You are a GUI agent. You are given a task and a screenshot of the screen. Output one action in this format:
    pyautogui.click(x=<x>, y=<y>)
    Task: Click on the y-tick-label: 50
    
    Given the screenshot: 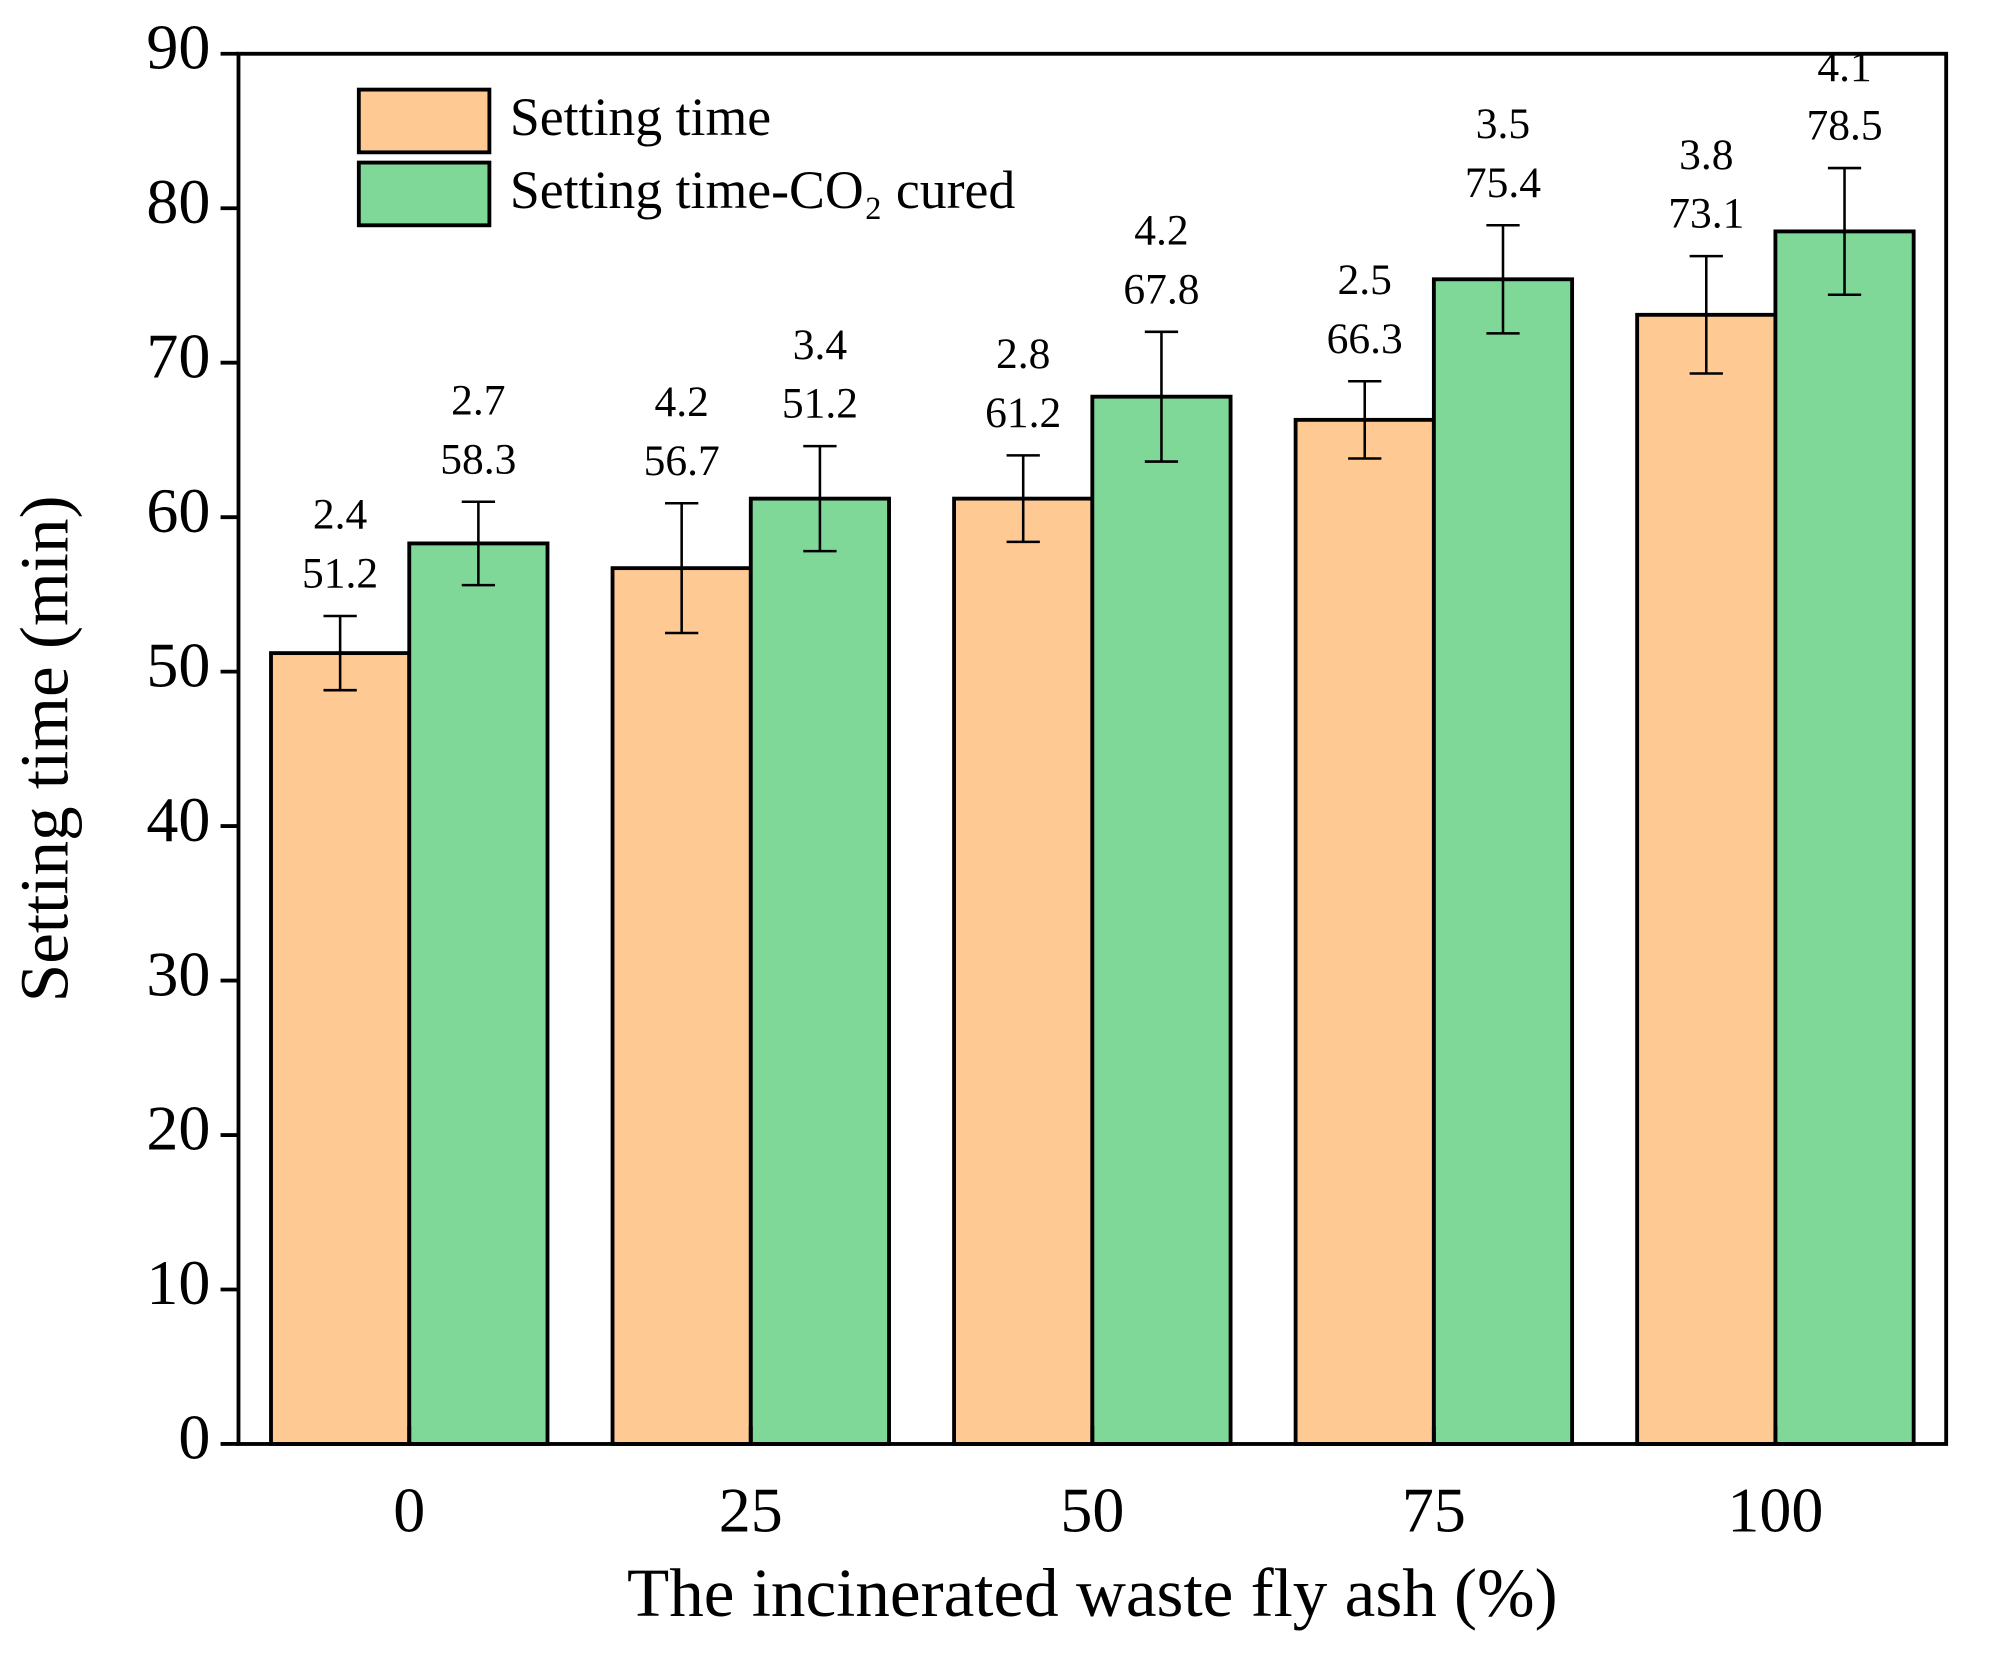 What is the action you would take?
    pyautogui.click(x=178, y=664)
    